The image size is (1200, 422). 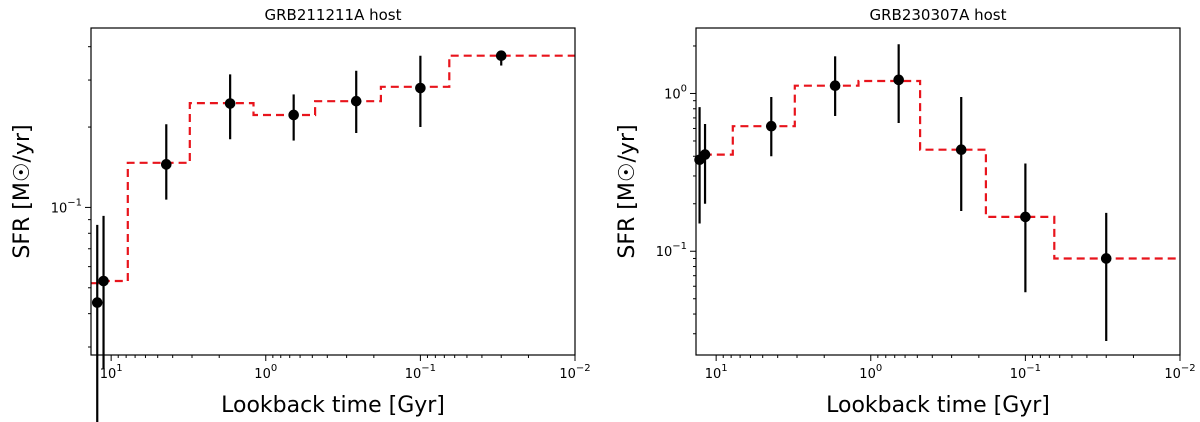 I want to click on chart-title: GRB230307A host, so click(x=937, y=15).